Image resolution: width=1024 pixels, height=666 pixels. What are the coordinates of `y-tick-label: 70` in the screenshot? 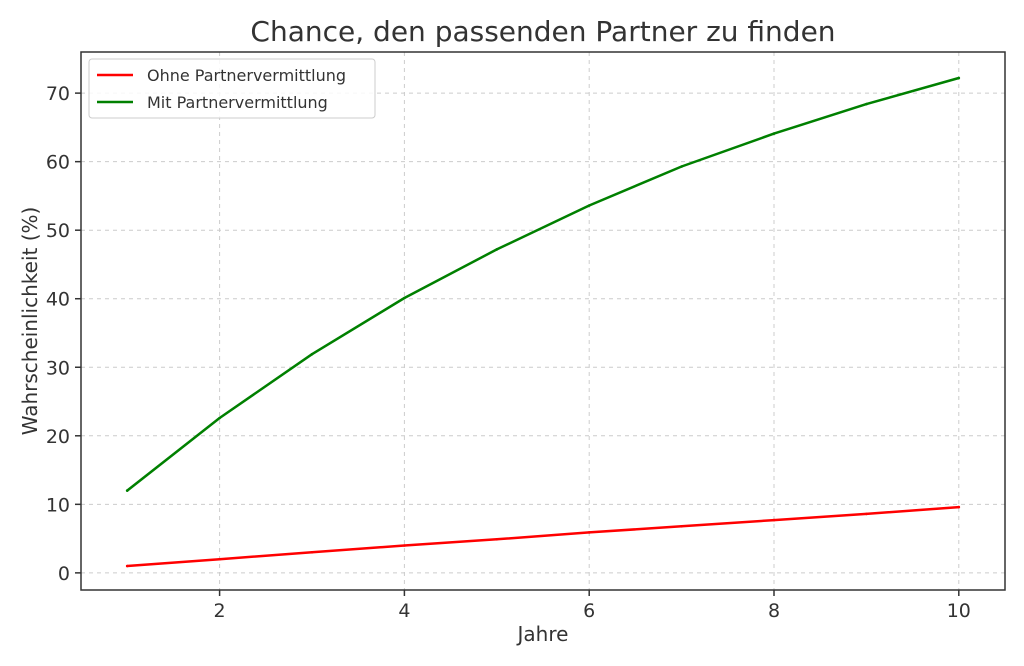 It's located at (58, 94).